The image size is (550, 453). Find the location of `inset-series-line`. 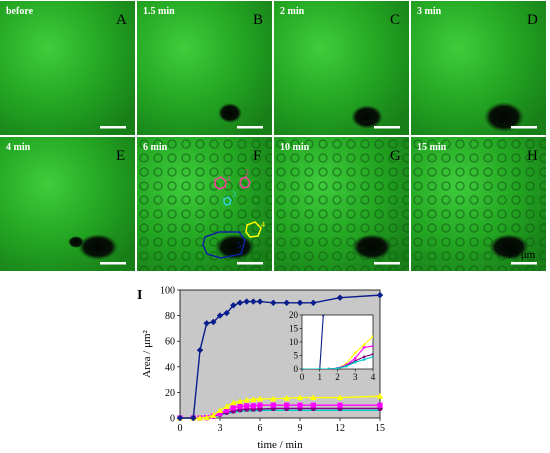

inset-series-line is located at coordinates (337, 352).